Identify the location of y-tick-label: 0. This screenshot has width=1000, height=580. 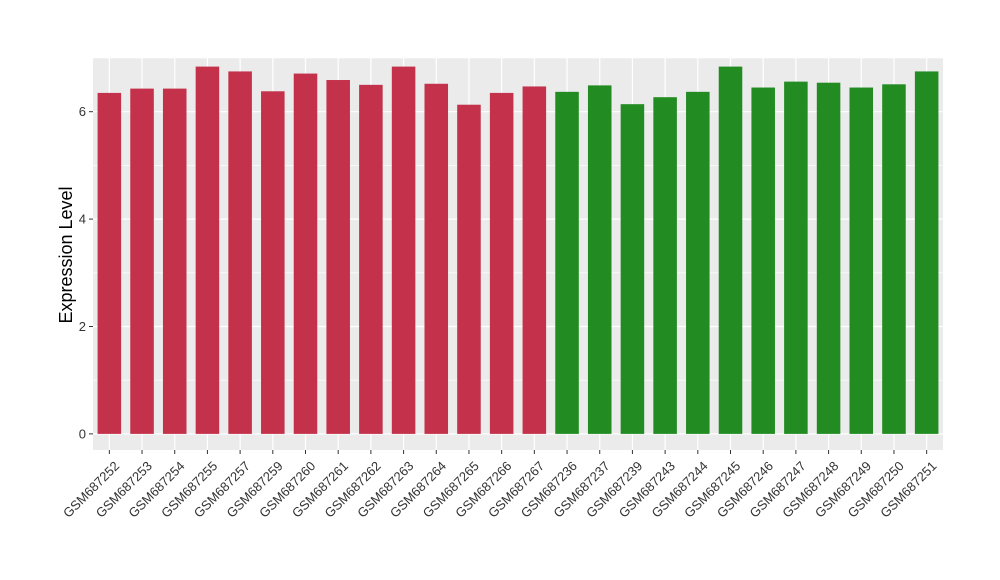
(82, 433).